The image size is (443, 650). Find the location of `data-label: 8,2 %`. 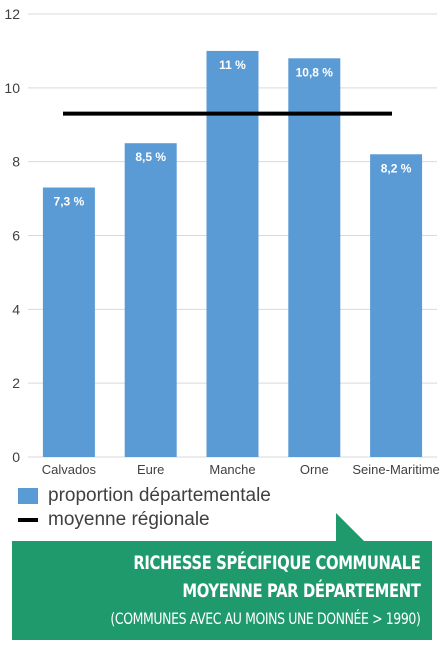

data-label: 8,2 % is located at coordinates (396, 168).